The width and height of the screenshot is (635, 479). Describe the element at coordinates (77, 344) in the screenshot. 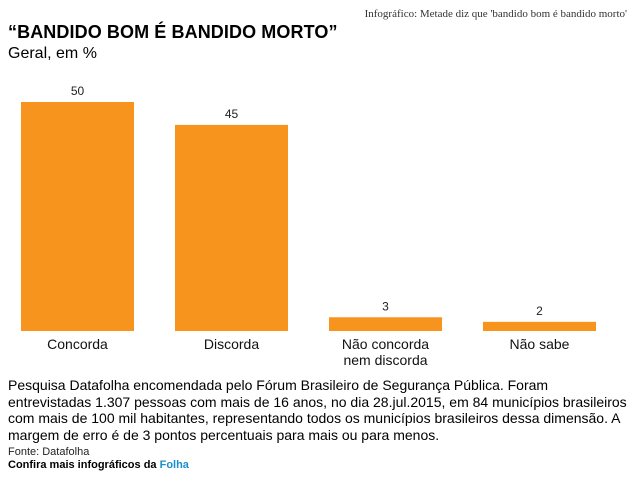

I see `category-label-1: Concorda` at that location.